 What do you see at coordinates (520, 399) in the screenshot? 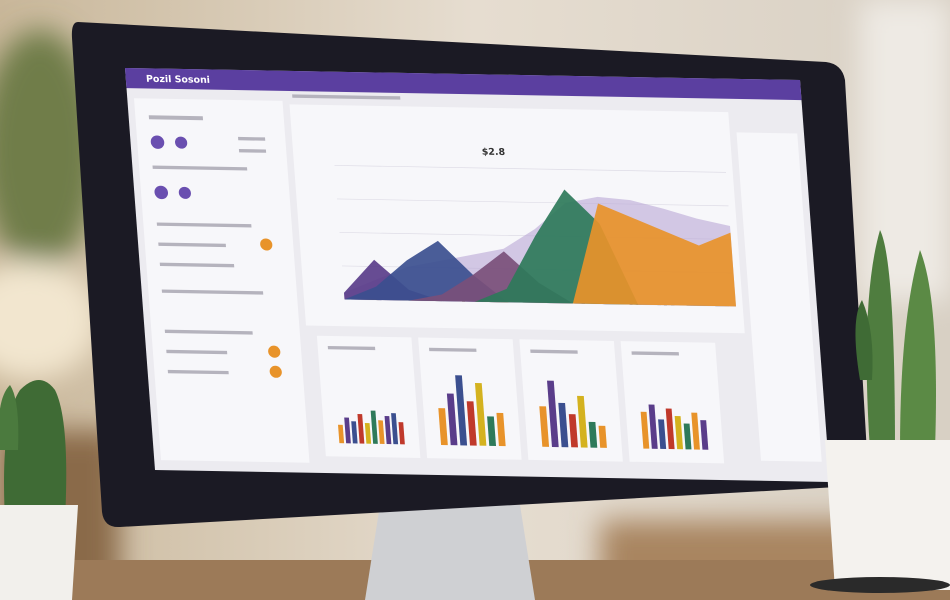
I see `mini-charts` at bounding box center [520, 399].